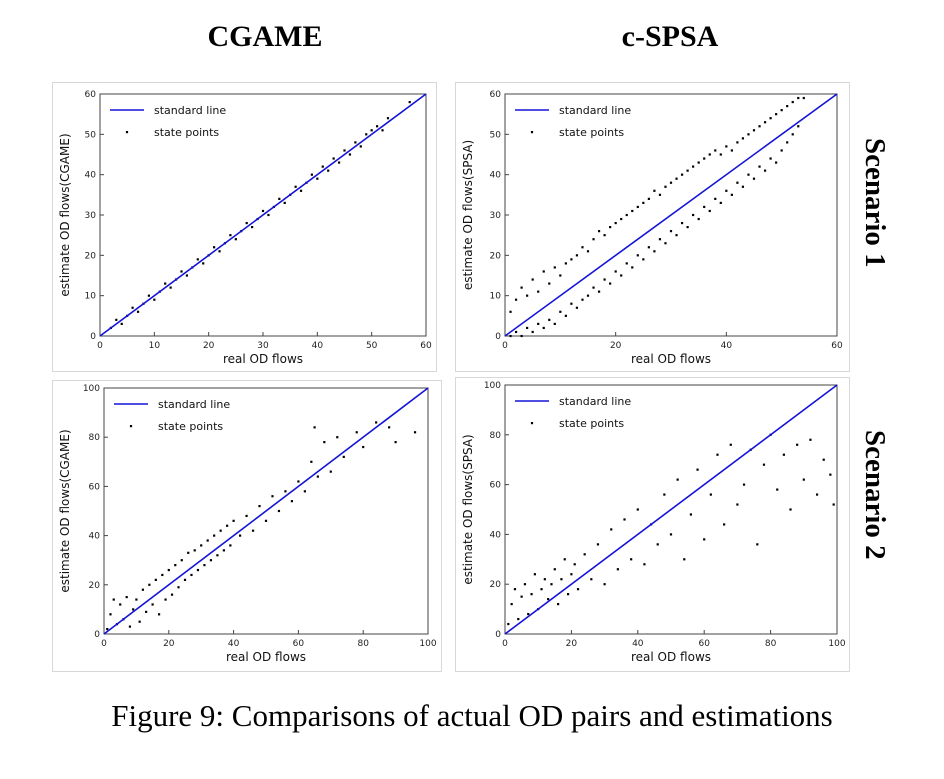 This screenshot has width=944, height=779. I want to click on legend-label-standard-line: standard line, so click(190, 110).